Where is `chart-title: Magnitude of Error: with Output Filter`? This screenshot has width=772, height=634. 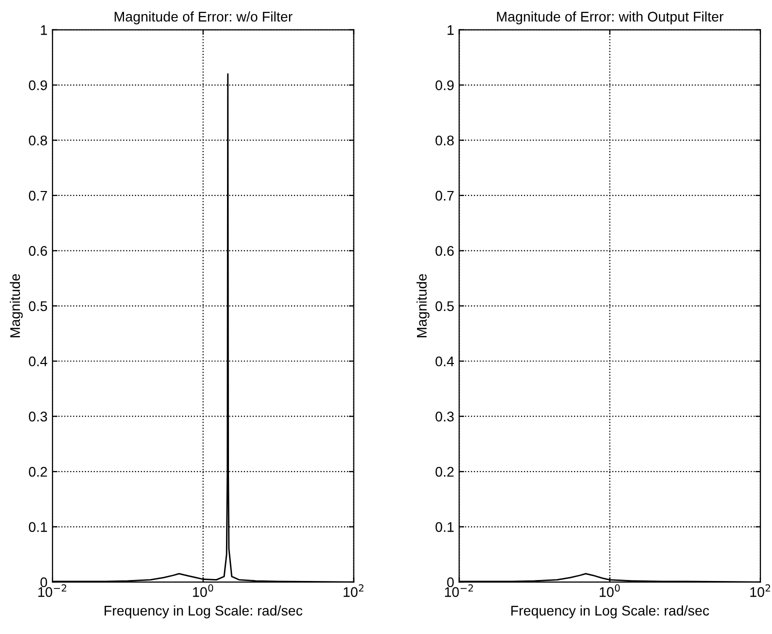
chart-title: Magnitude of Error: with Output Filter is located at coordinates (610, 17).